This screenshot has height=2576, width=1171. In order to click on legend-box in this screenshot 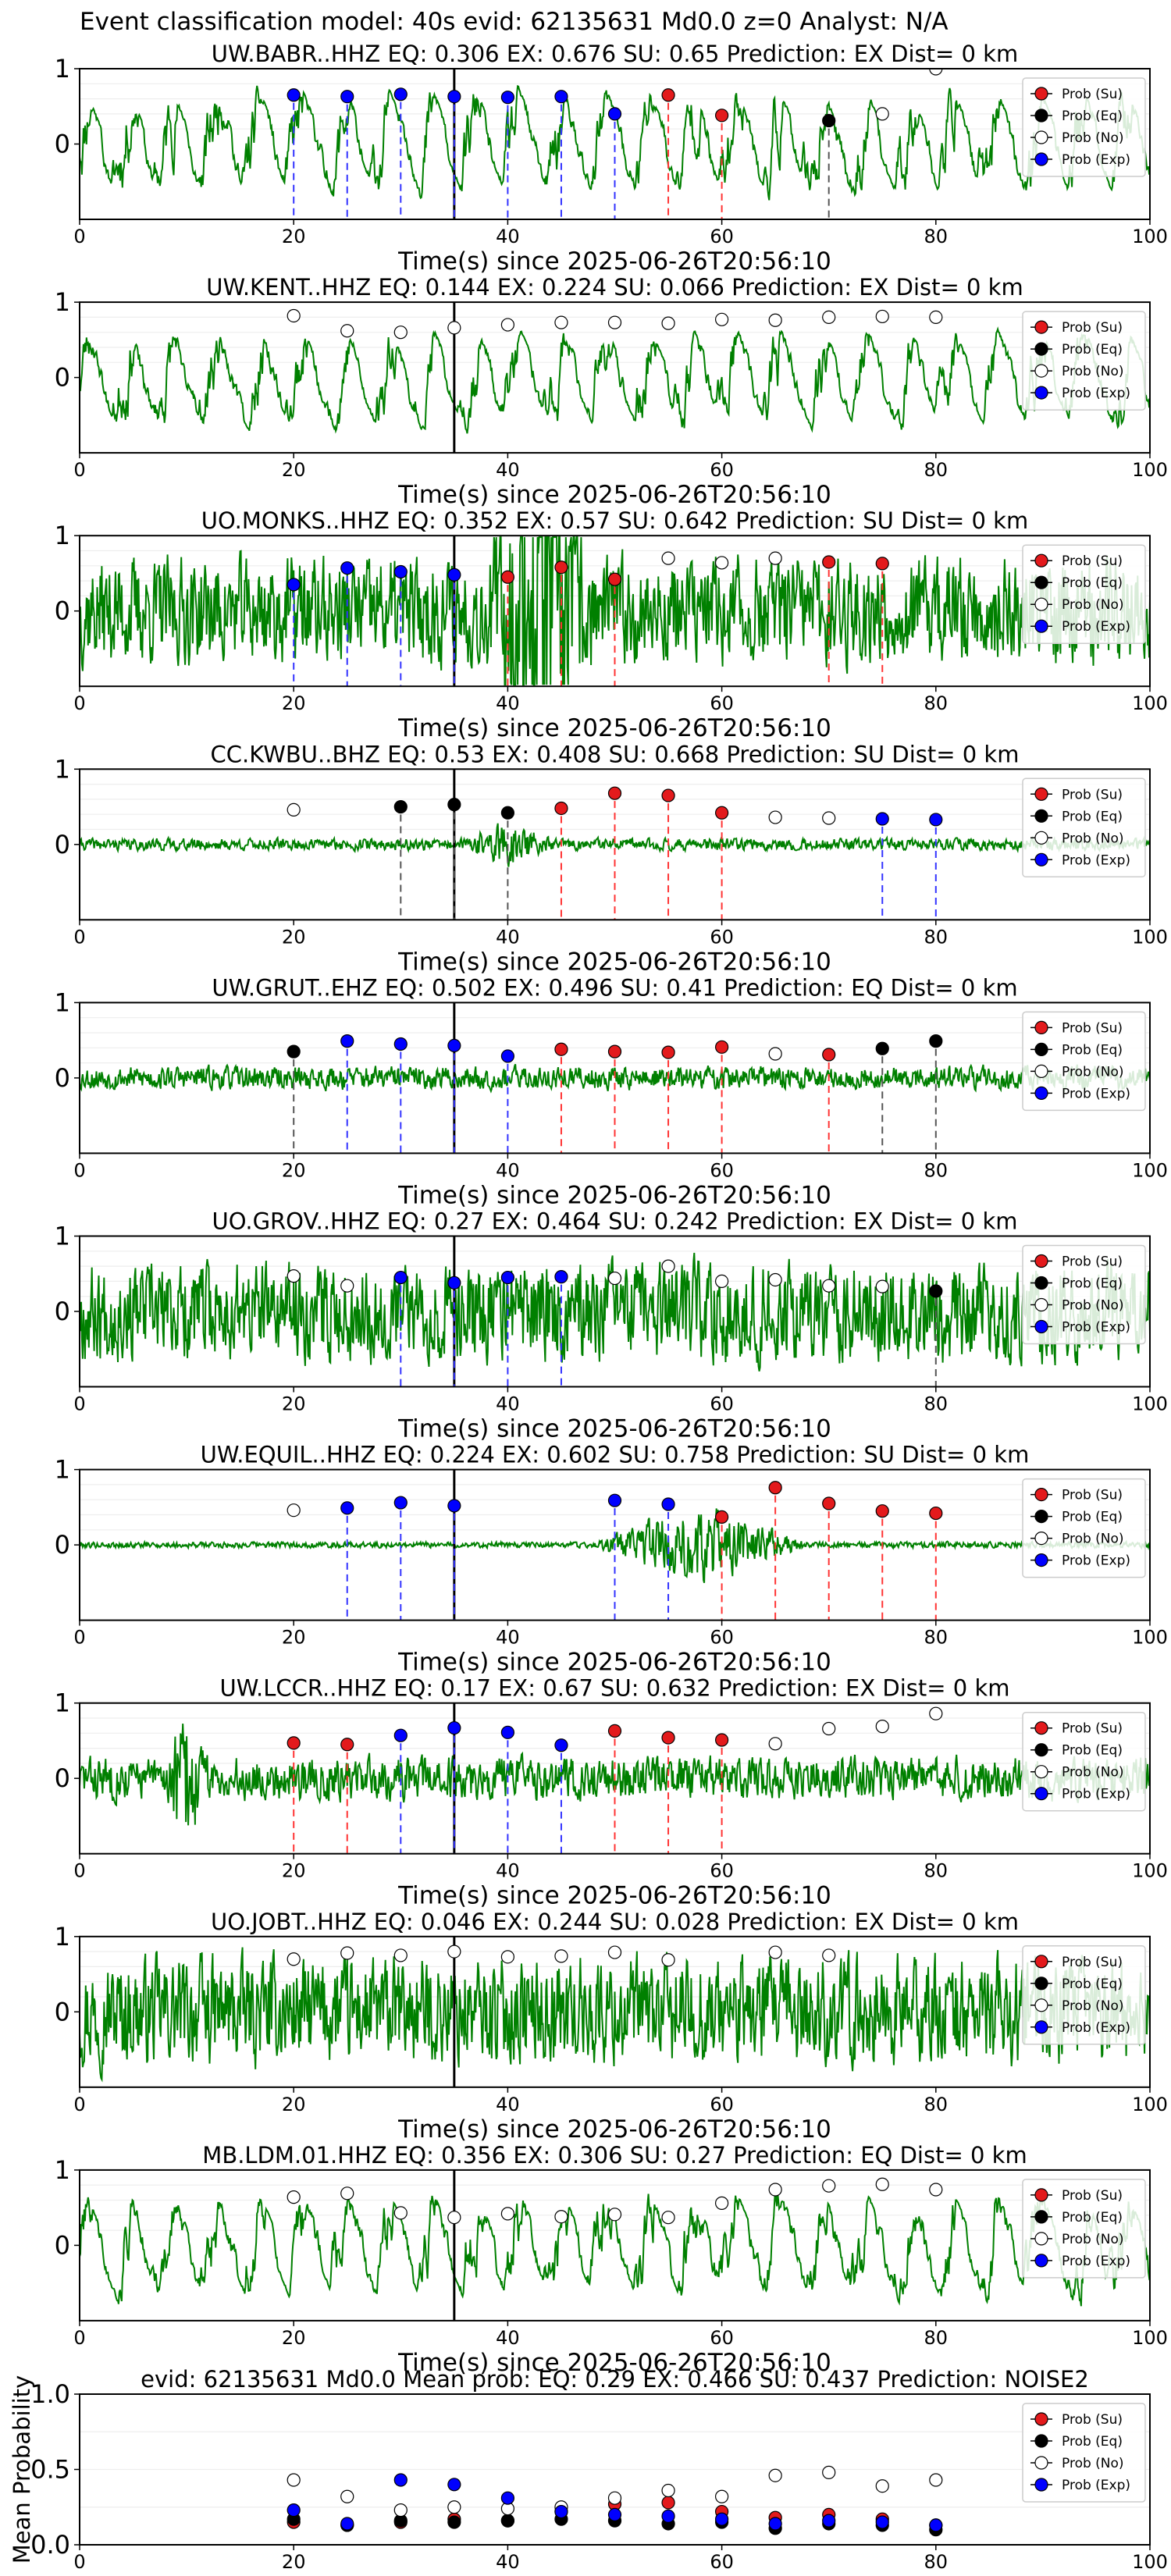, I will do `click(1084, 2453)`.